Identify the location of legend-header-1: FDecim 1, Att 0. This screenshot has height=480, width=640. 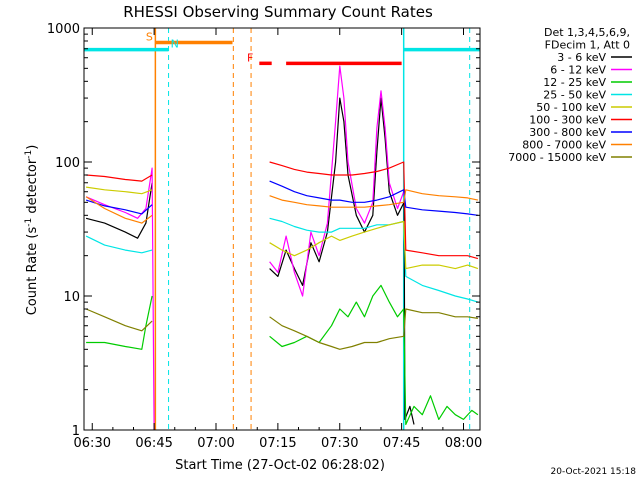
(587, 45).